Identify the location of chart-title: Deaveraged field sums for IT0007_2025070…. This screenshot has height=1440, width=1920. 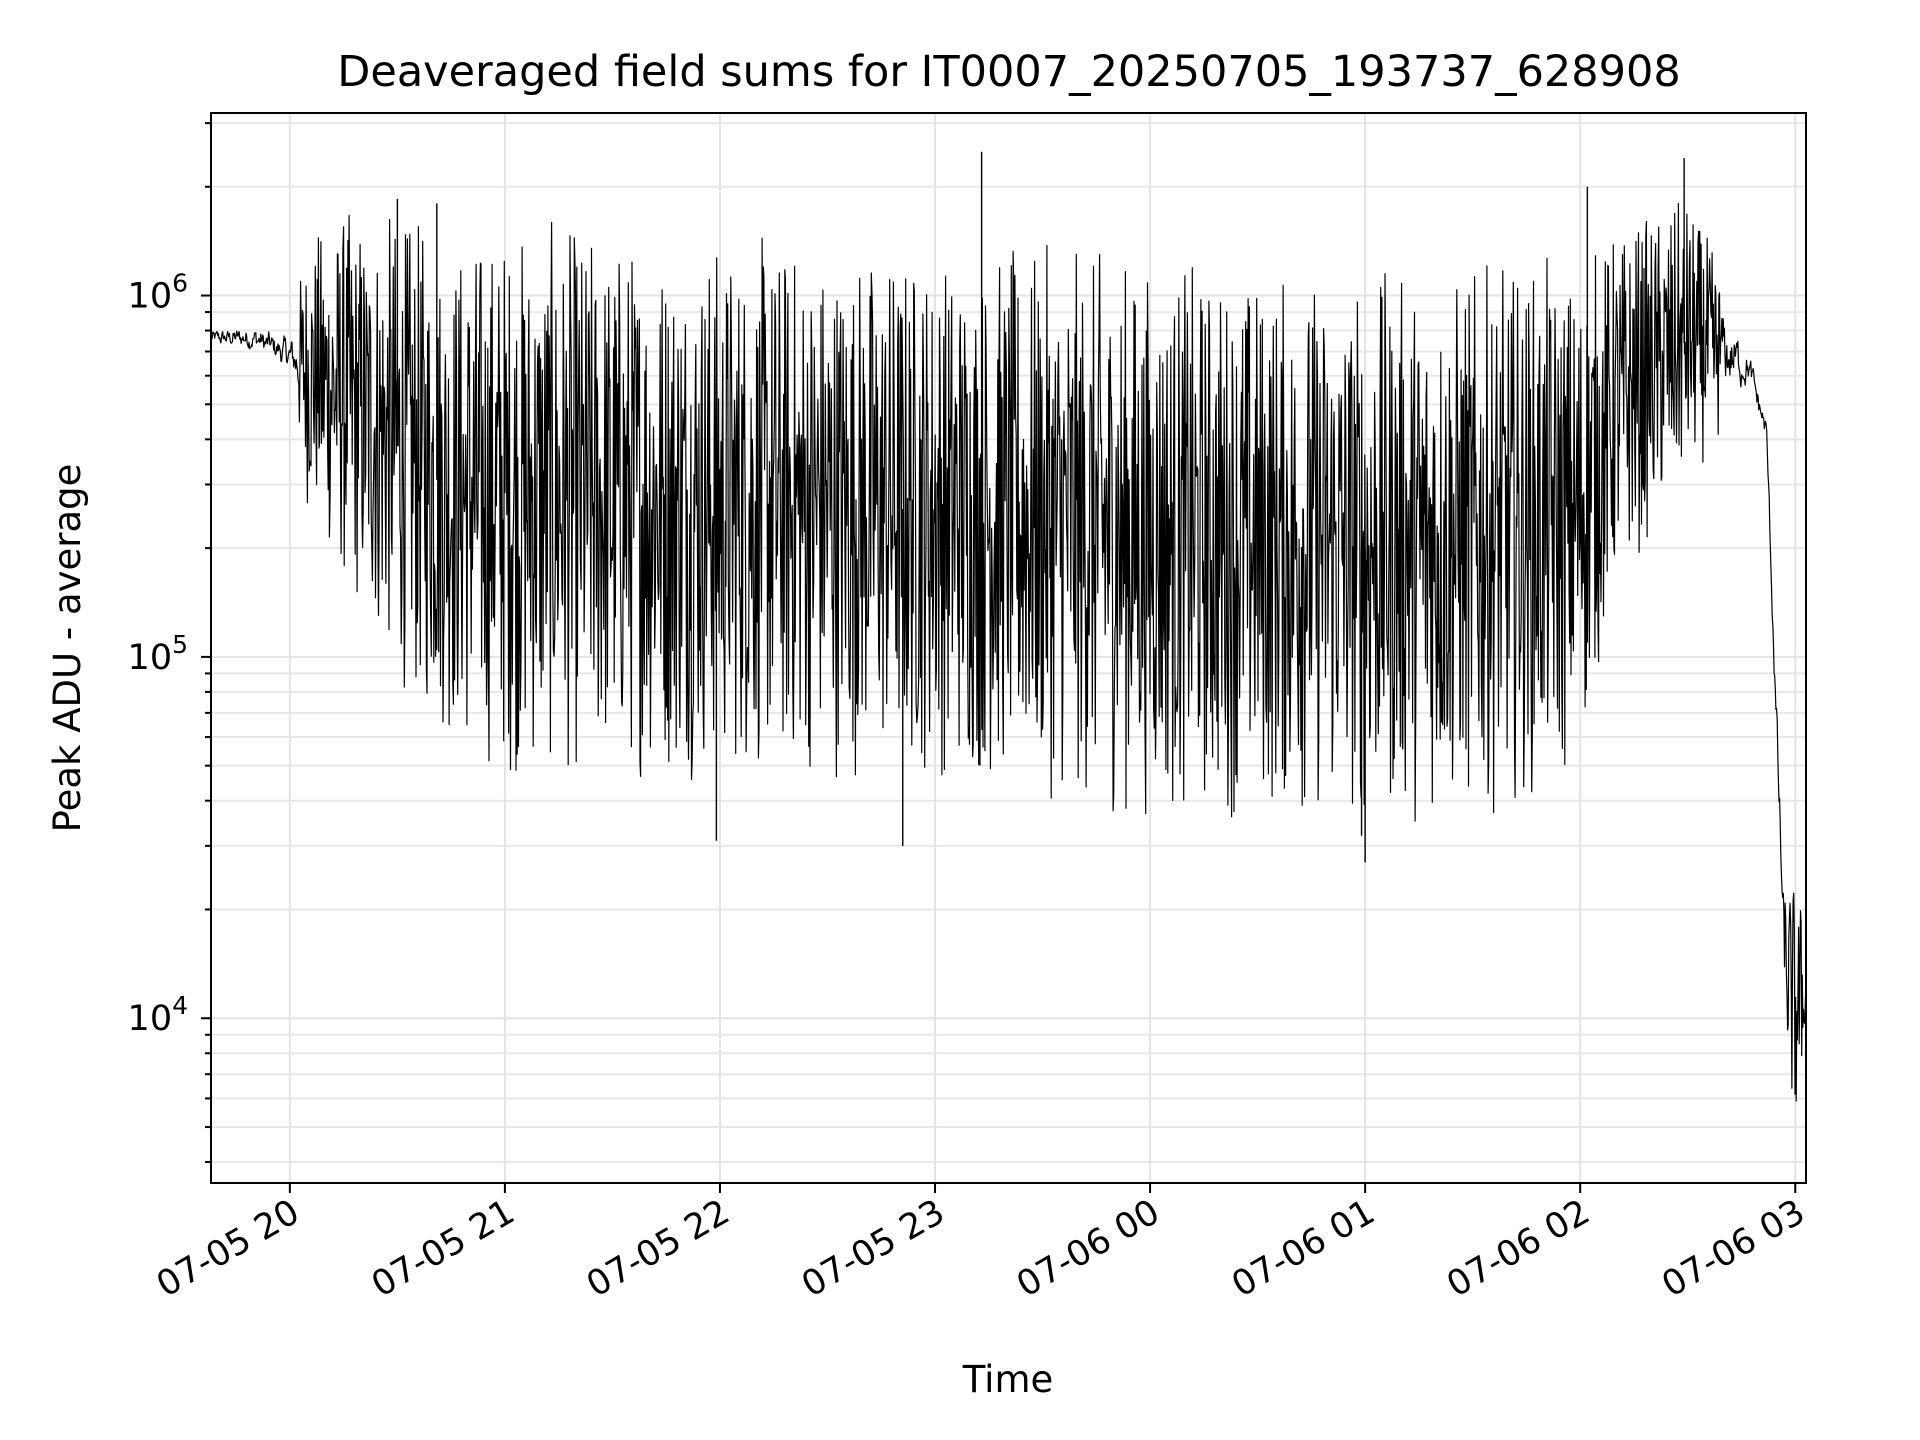
(1008, 72).